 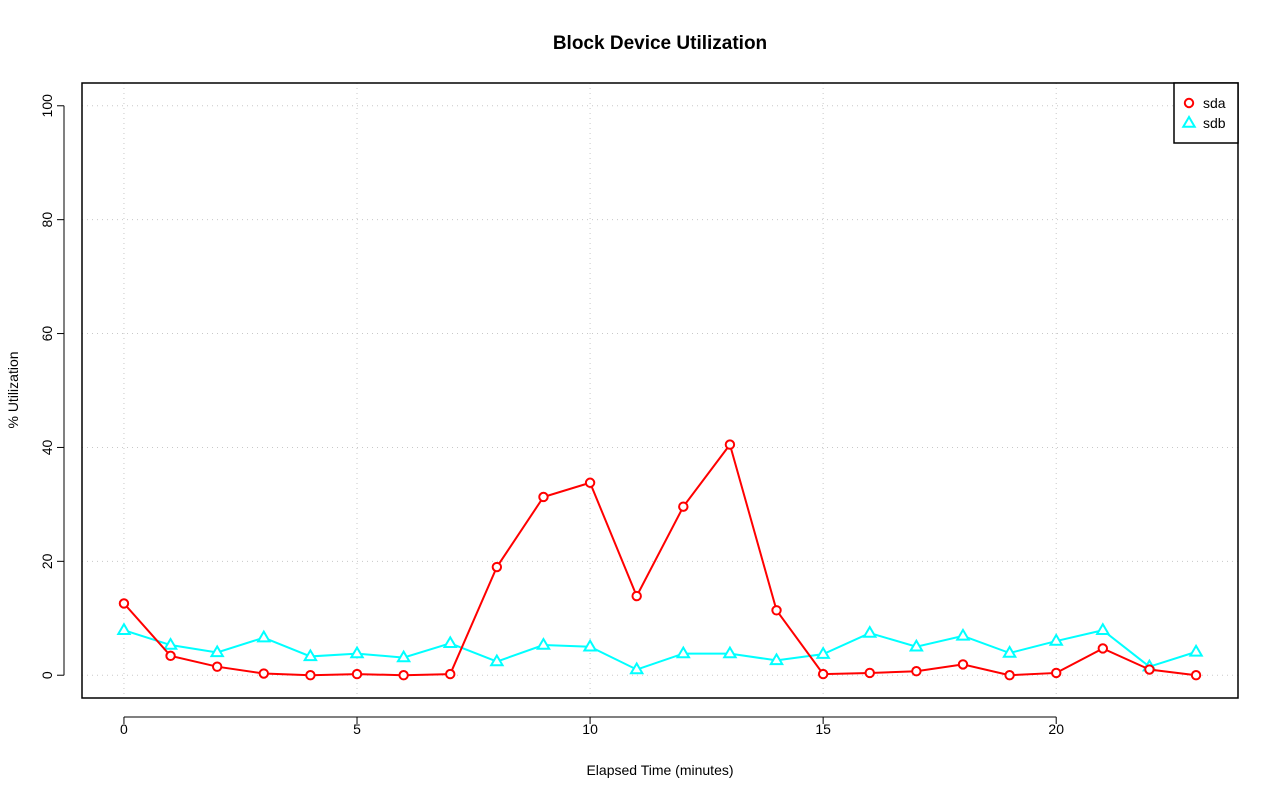 I want to click on x-axis-label: Elapsed Time (minutes), so click(x=659, y=770).